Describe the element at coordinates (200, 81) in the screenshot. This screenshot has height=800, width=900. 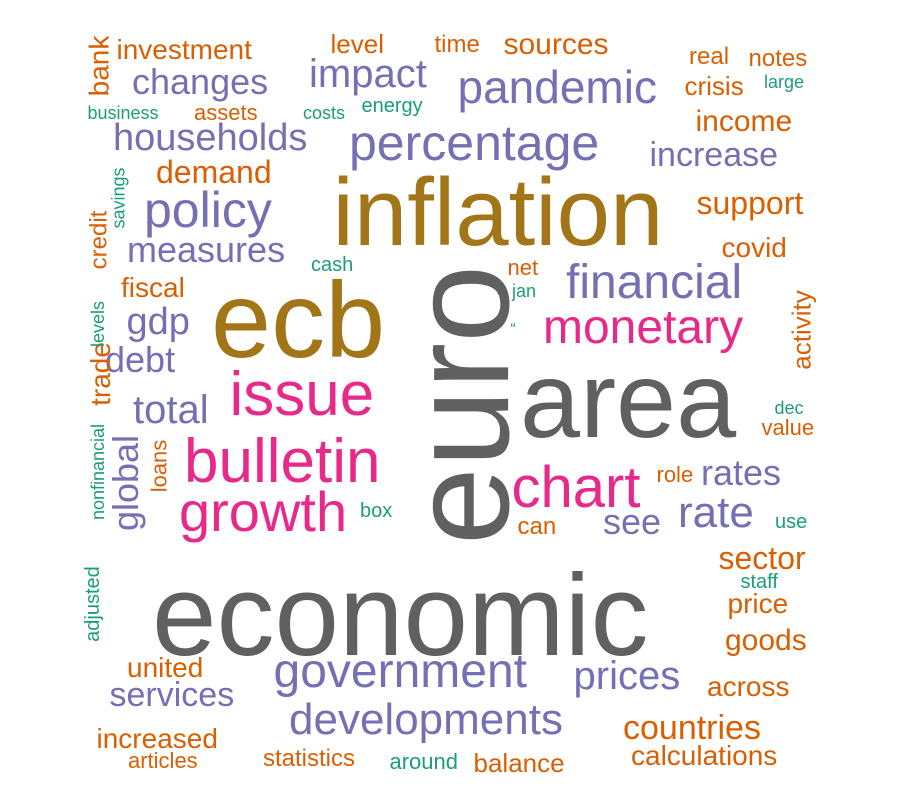
I see `word-changes: changes` at that location.